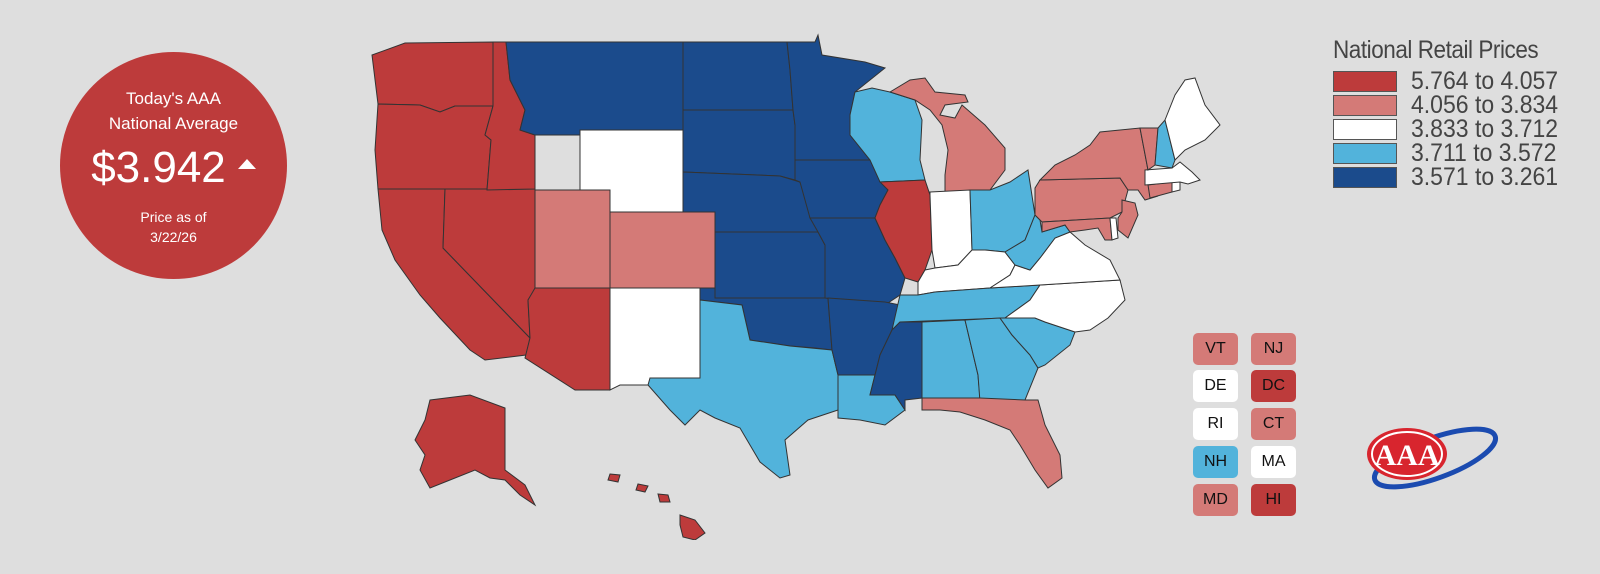  I want to click on logo-text: AAA, so click(1407, 455).